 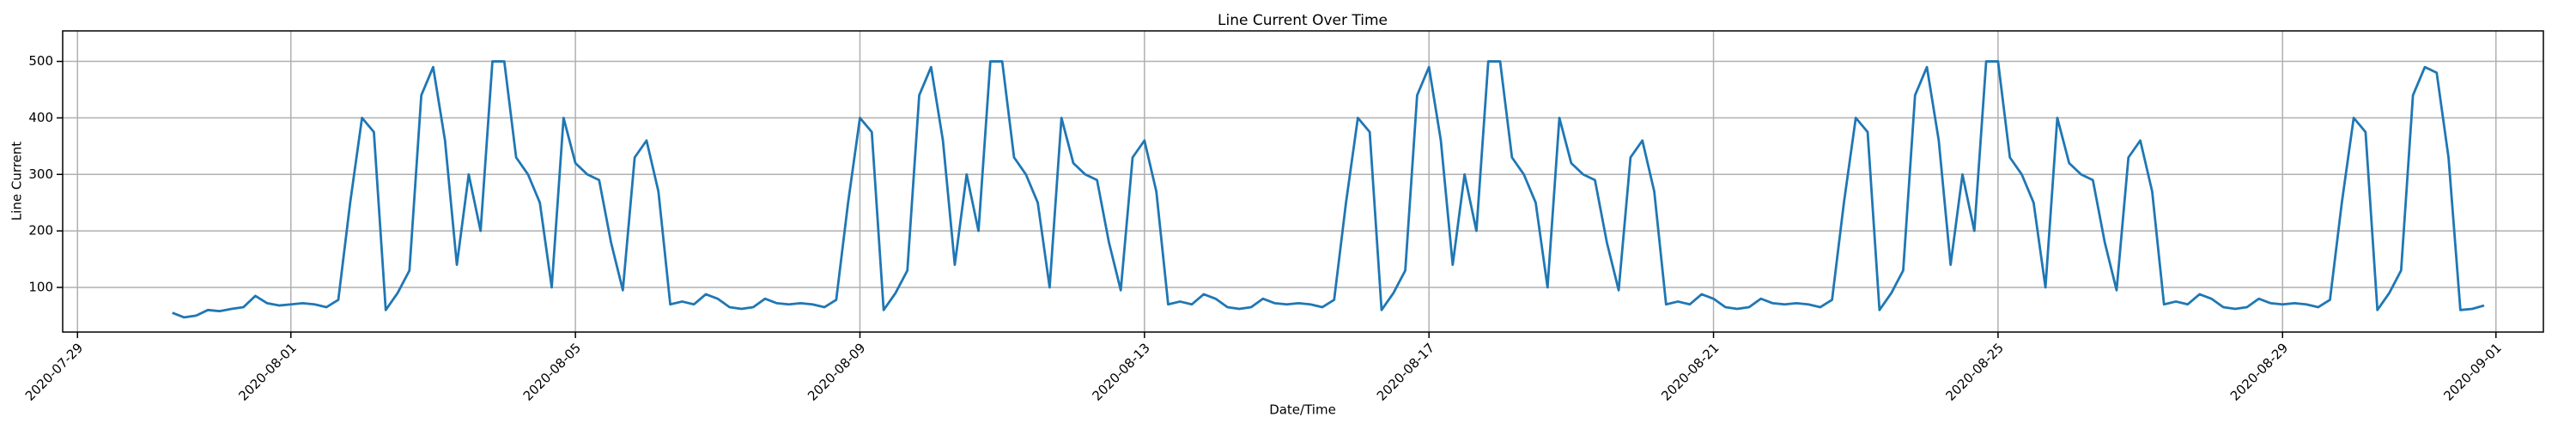 What do you see at coordinates (40, 117) in the screenshot?
I see `y-tick-label: 400` at bounding box center [40, 117].